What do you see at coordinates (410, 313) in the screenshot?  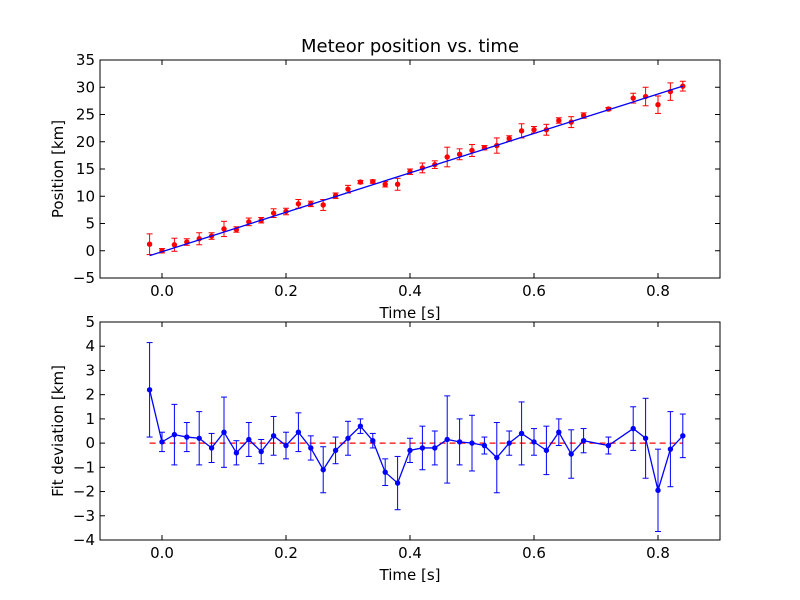 I see `position-x-axis-label: Time [s]` at bounding box center [410, 313].